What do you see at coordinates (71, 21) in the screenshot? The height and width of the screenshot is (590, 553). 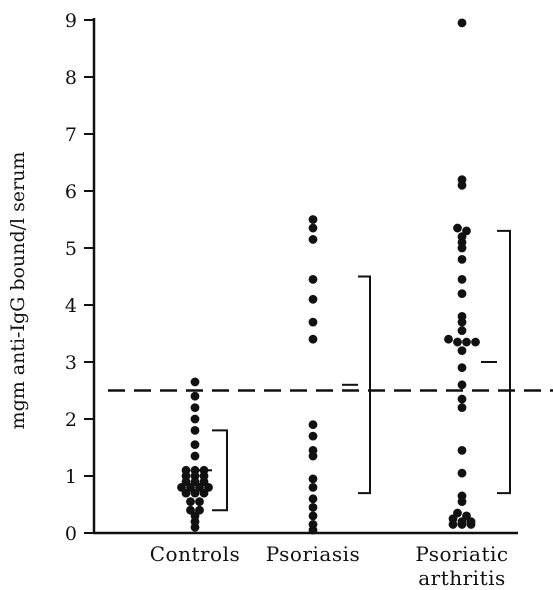 I see `y-tick-label: 9` at bounding box center [71, 21].